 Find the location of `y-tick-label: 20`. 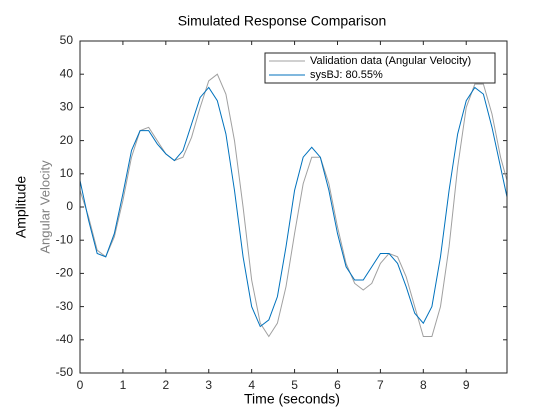

y-tick-label: 20 is located at coordinates (67, 140).